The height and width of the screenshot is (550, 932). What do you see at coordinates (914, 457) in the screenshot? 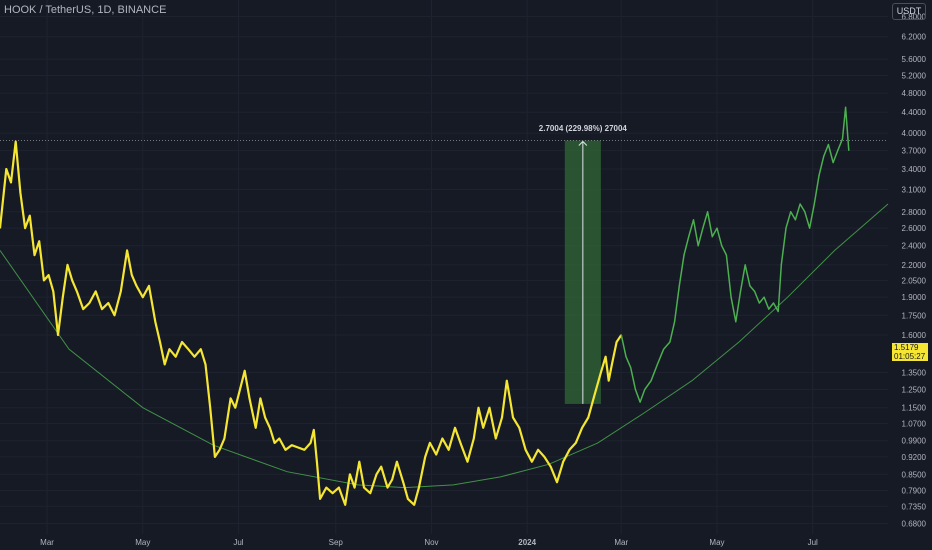
I see `price-tick-label: 0.9200` at bounding box center [914, 457].